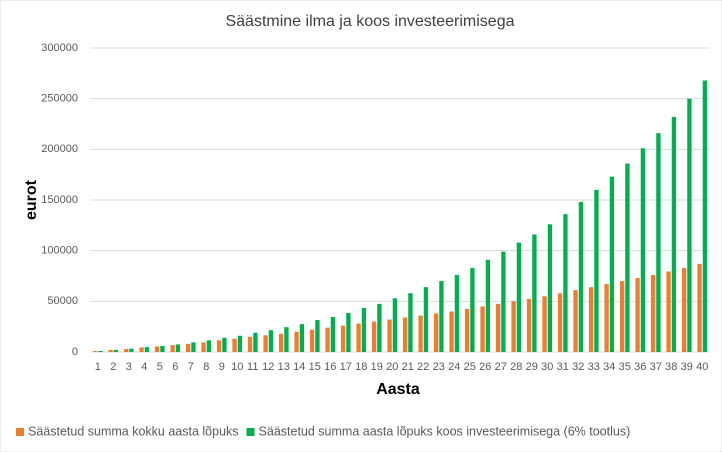 The width and height of the screenshot is (722, 452). What do you see at coordinates (408, 367) in the screenshot?
I see `x-tick-label: 21` at bounding box center [408, 367].